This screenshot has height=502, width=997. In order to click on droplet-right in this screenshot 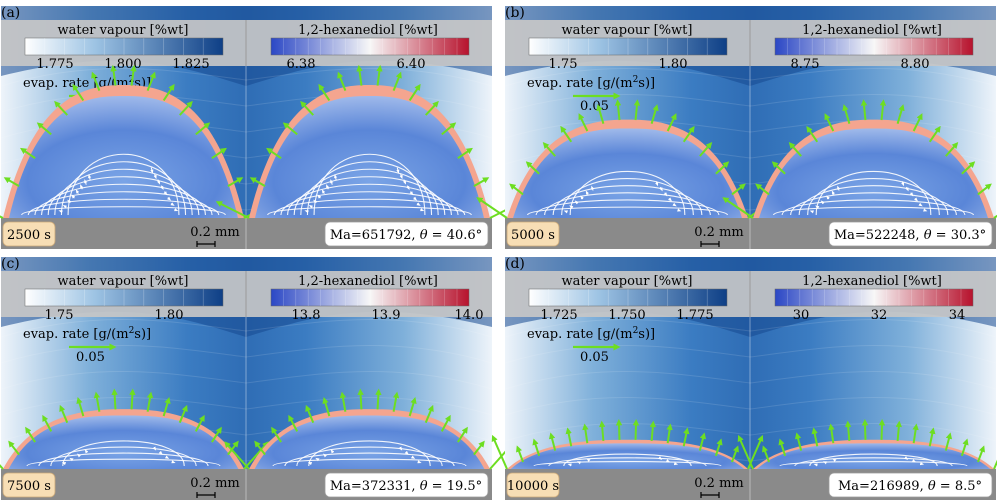, I will do `click(859, 159)`.